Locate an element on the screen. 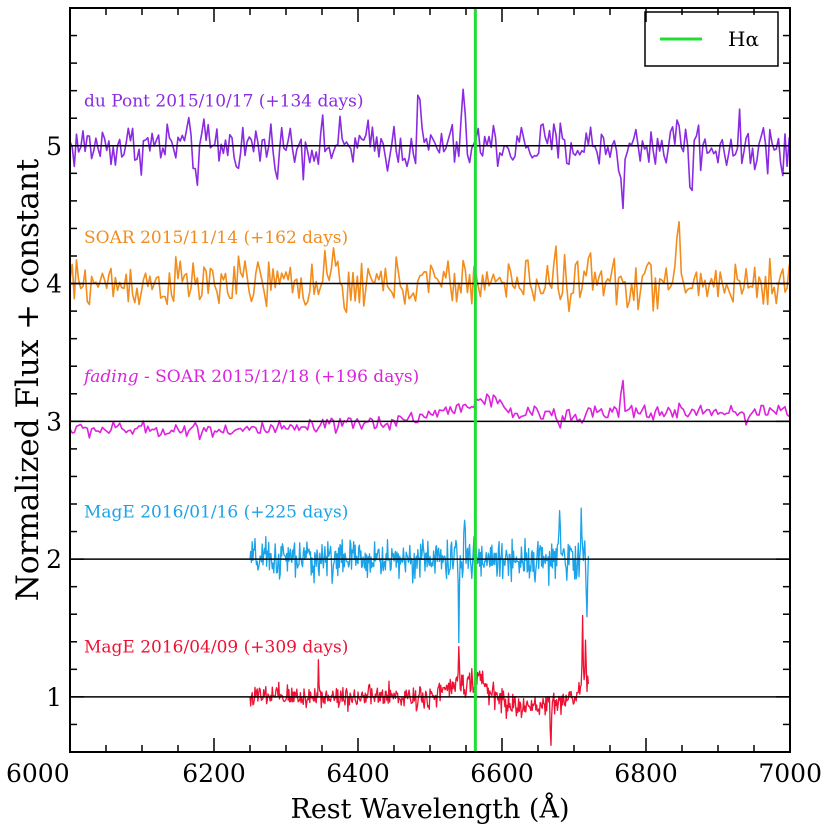  series-label-3: fading - SOAR 2015/12/18 (+196 days) is located at coordinates (250, 377).